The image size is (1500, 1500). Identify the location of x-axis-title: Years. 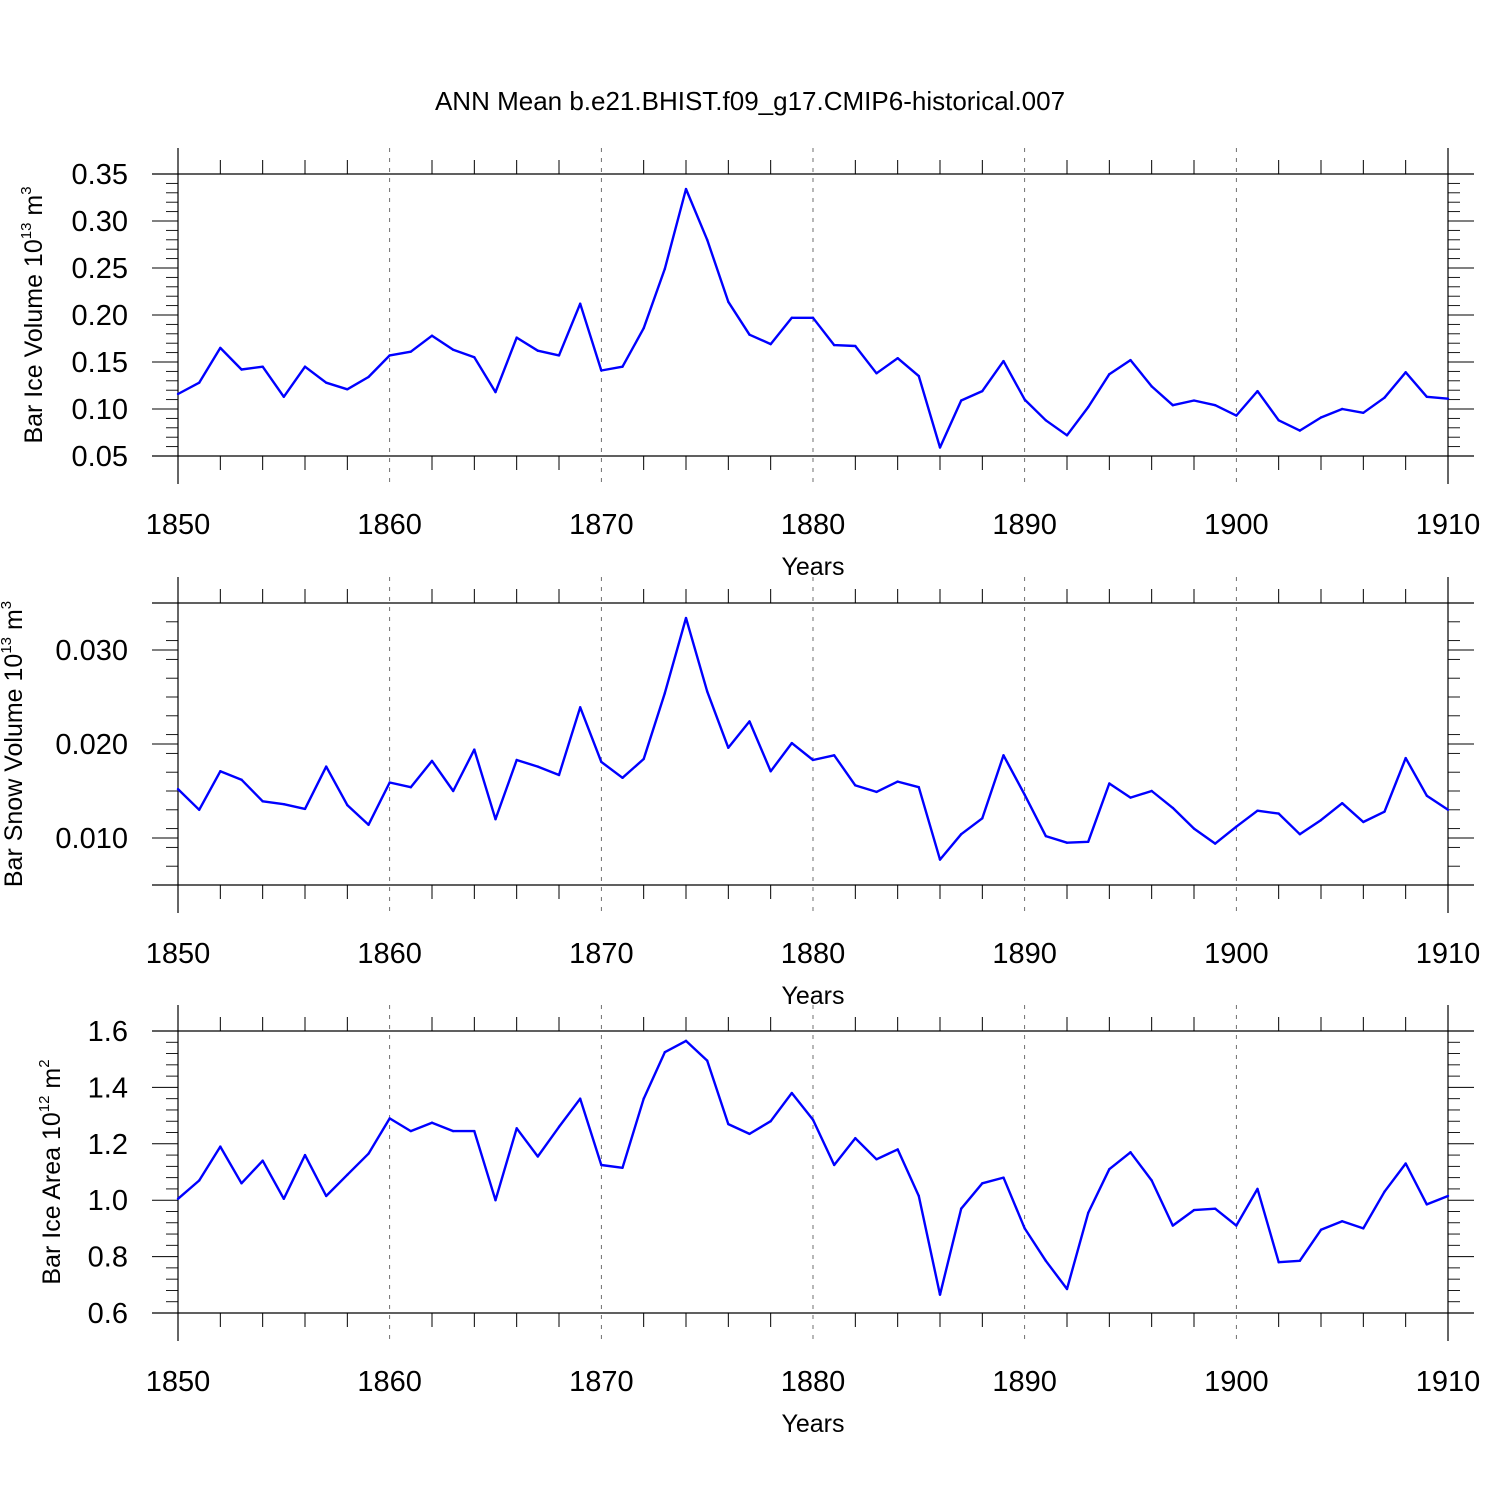
(812, 1424).